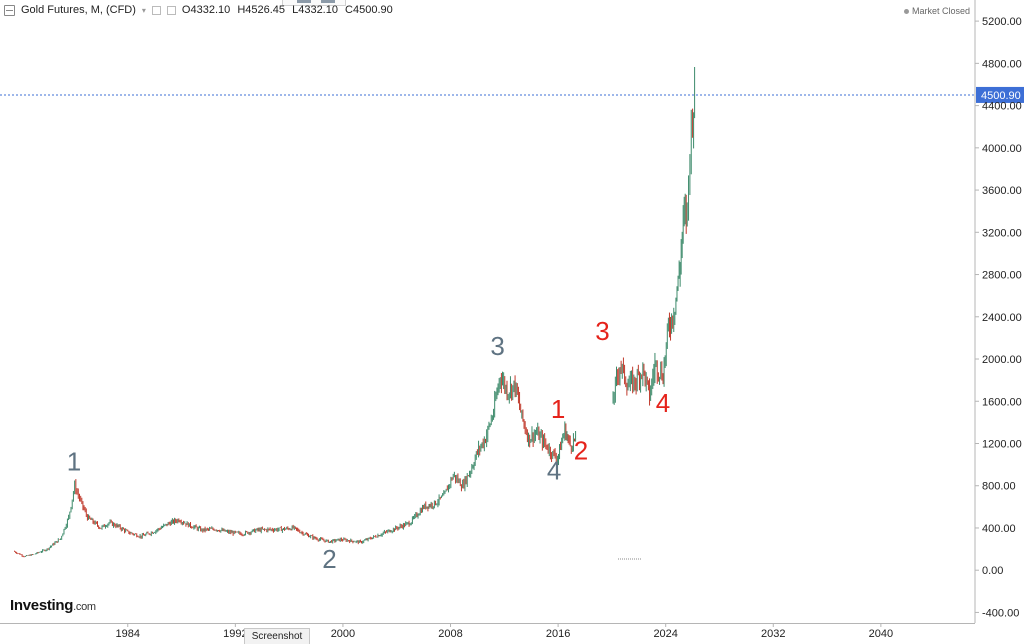 This screenshot has width=1024, height=644. What do you see at coordinates (261, 10) in the screenshot?
I see `ohlc-high: H4526.45` at bounding box center [261, 10].